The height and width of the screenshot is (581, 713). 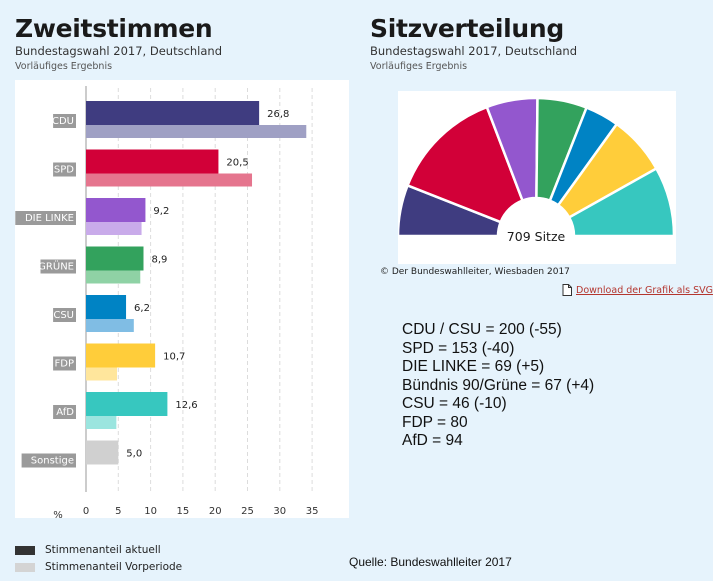 I want to click on legend-item-previous: Stimmenanteil Vorperiode, so click(x=98, y=567).